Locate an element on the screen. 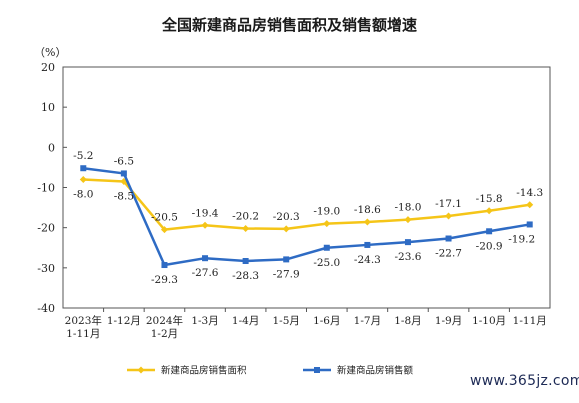  data-label: -20.3 is located at coordinates (286, 217).